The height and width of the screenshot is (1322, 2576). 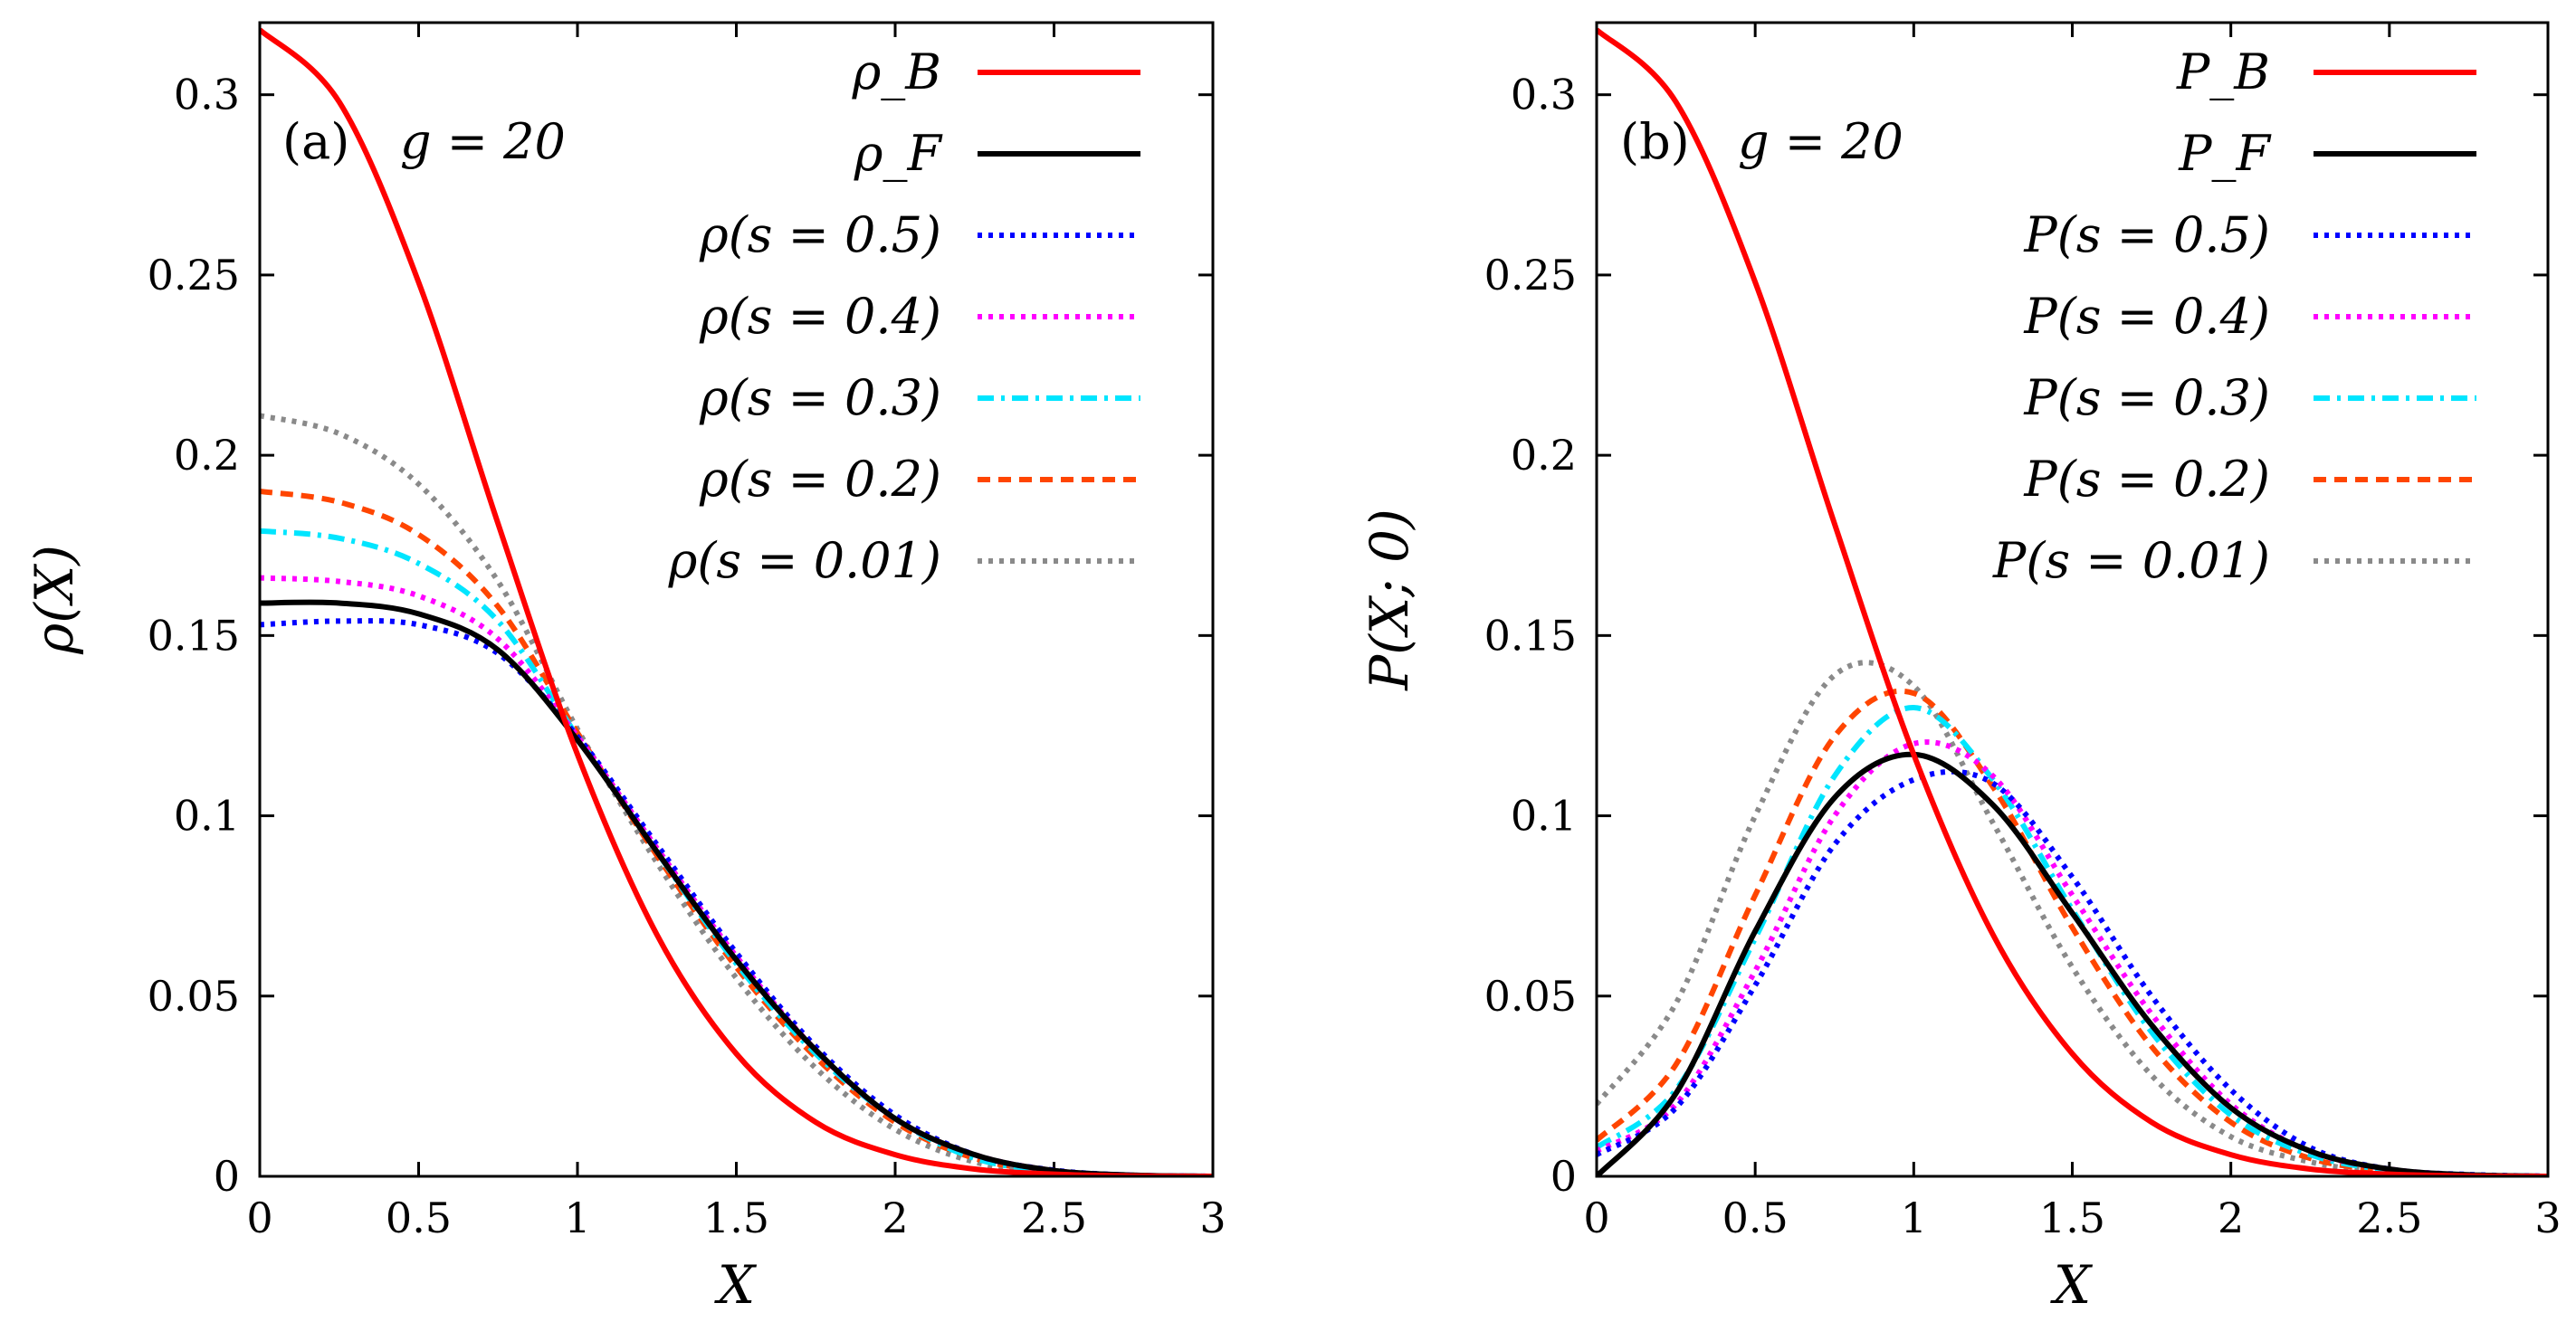 I want to click on legend-label-s001: ρ(s = 0.01), so click(x=804, y=560).